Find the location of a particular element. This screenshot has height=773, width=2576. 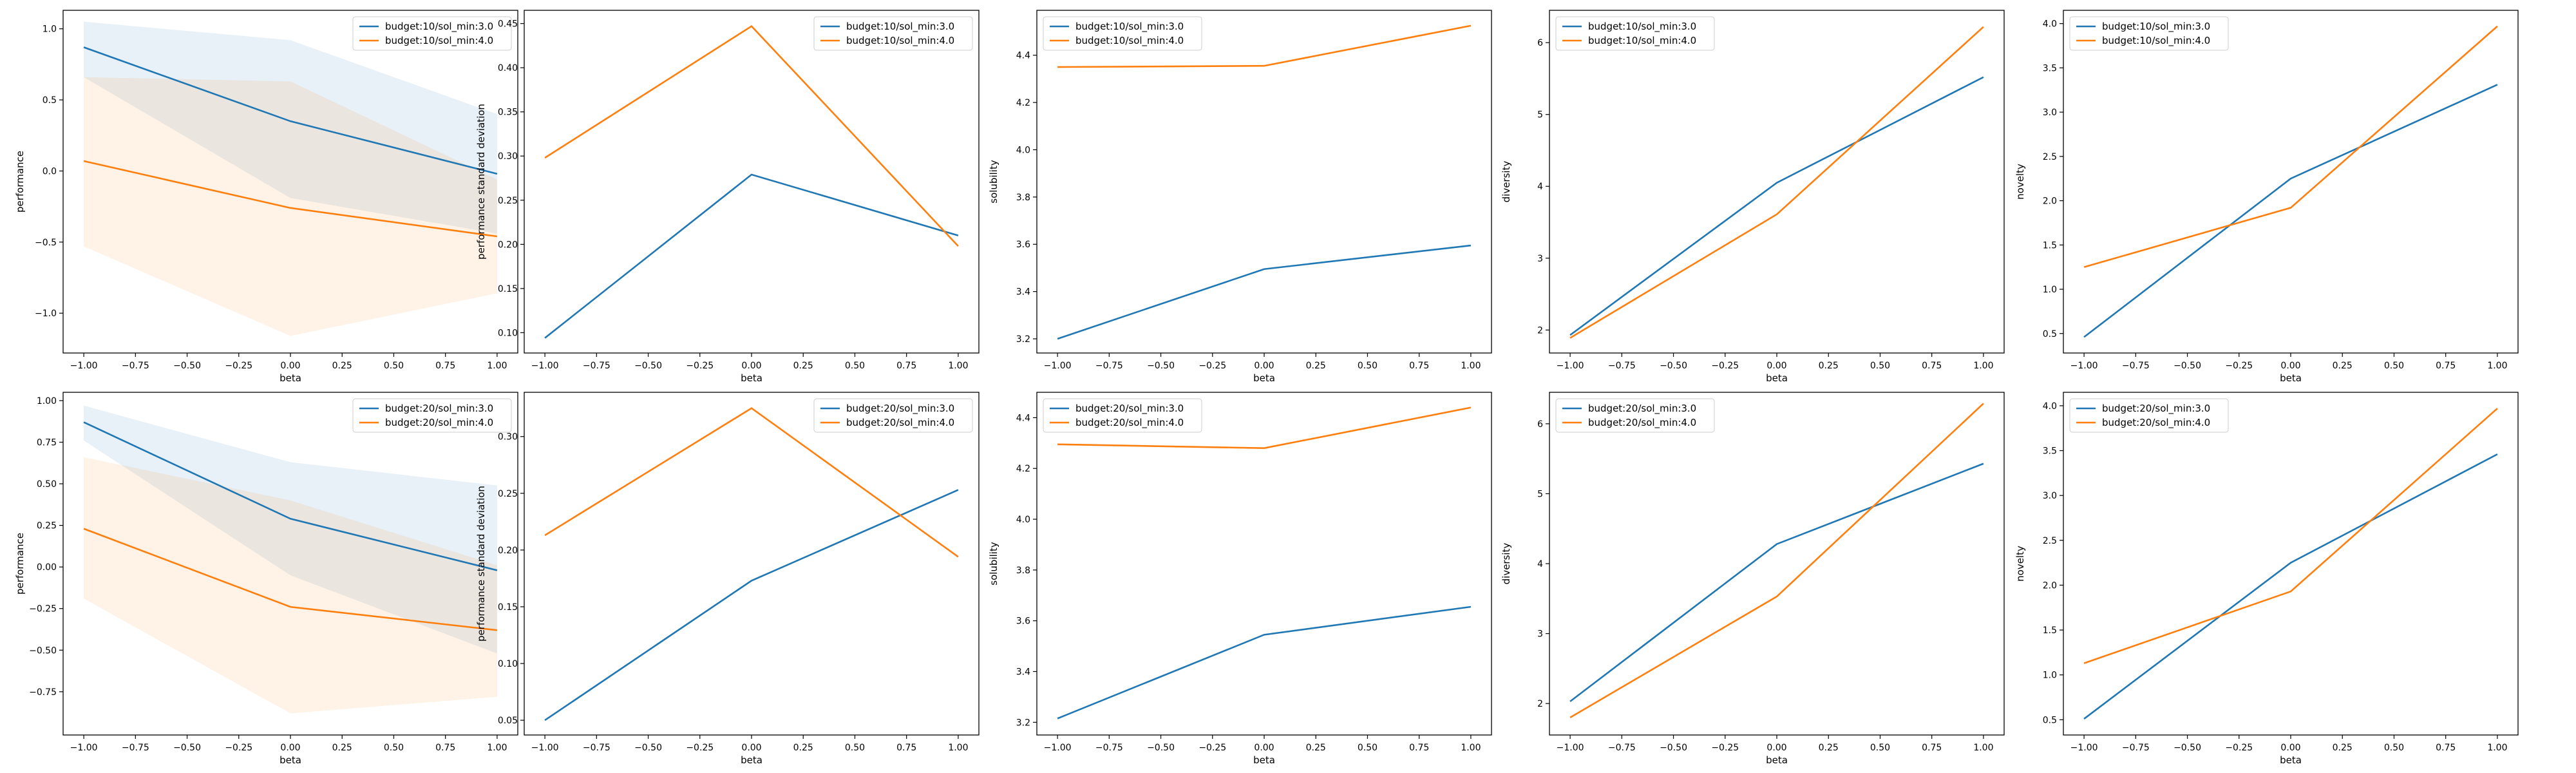

y-axis-label: performance standard deviation is located at coordinates (481, 564).